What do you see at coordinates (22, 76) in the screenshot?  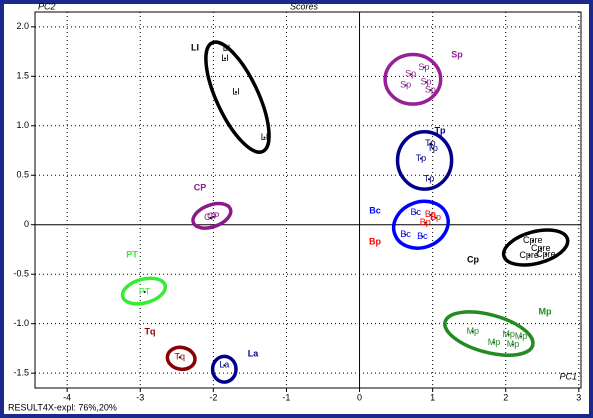 I see `y-tick-label: 1.5` at bounding box center [22, 76].